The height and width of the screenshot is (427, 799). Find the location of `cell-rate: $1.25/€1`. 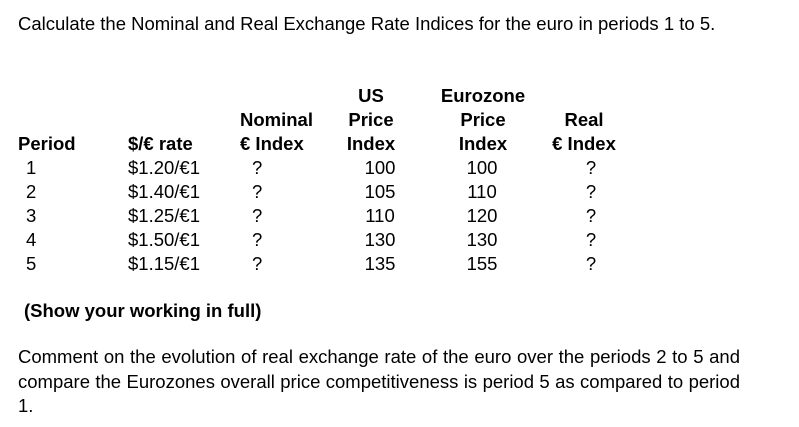

cell-rate: $1.25/€1 is located at coordinates (164, 215).